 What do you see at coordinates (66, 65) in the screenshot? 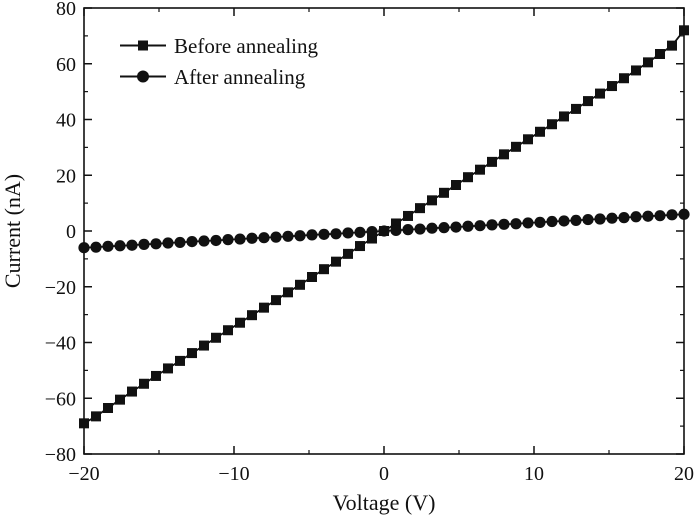
I see `y-tick-label: 60` at bounding box center [66, 65].